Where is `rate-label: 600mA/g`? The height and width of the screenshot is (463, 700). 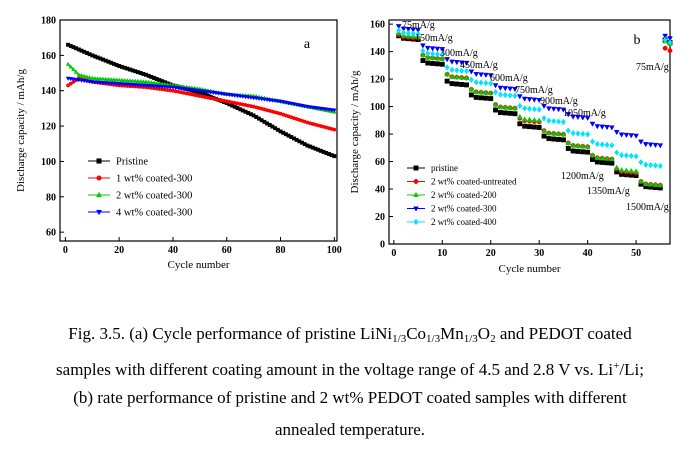 rate-label: 600mA/g is located at coordinates (509, 78).